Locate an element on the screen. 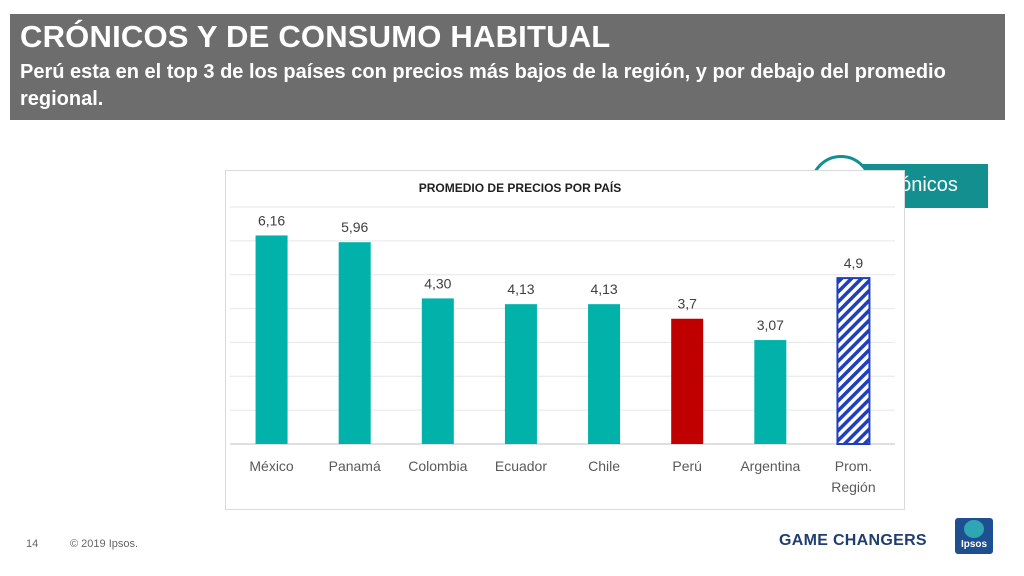  copyright: © 2019 Ipsos. is located at coordinates (104, 544).